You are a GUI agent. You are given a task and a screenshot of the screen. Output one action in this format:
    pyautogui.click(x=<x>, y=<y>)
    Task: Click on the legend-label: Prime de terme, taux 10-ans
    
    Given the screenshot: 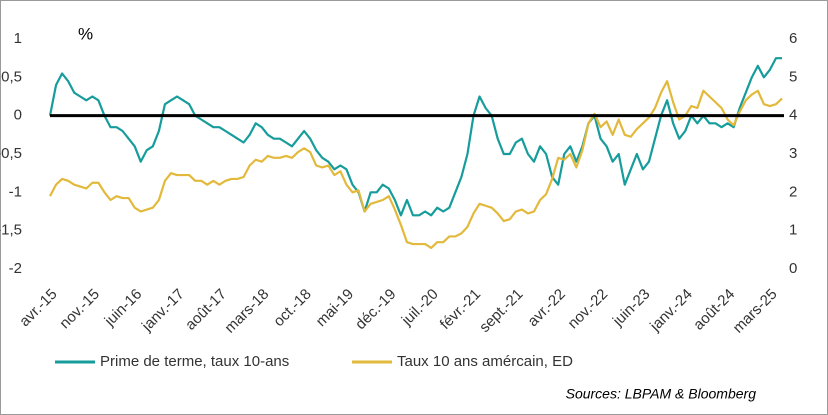 What is the action you would take?
    pyautogui.click(x=194, y=361)
    